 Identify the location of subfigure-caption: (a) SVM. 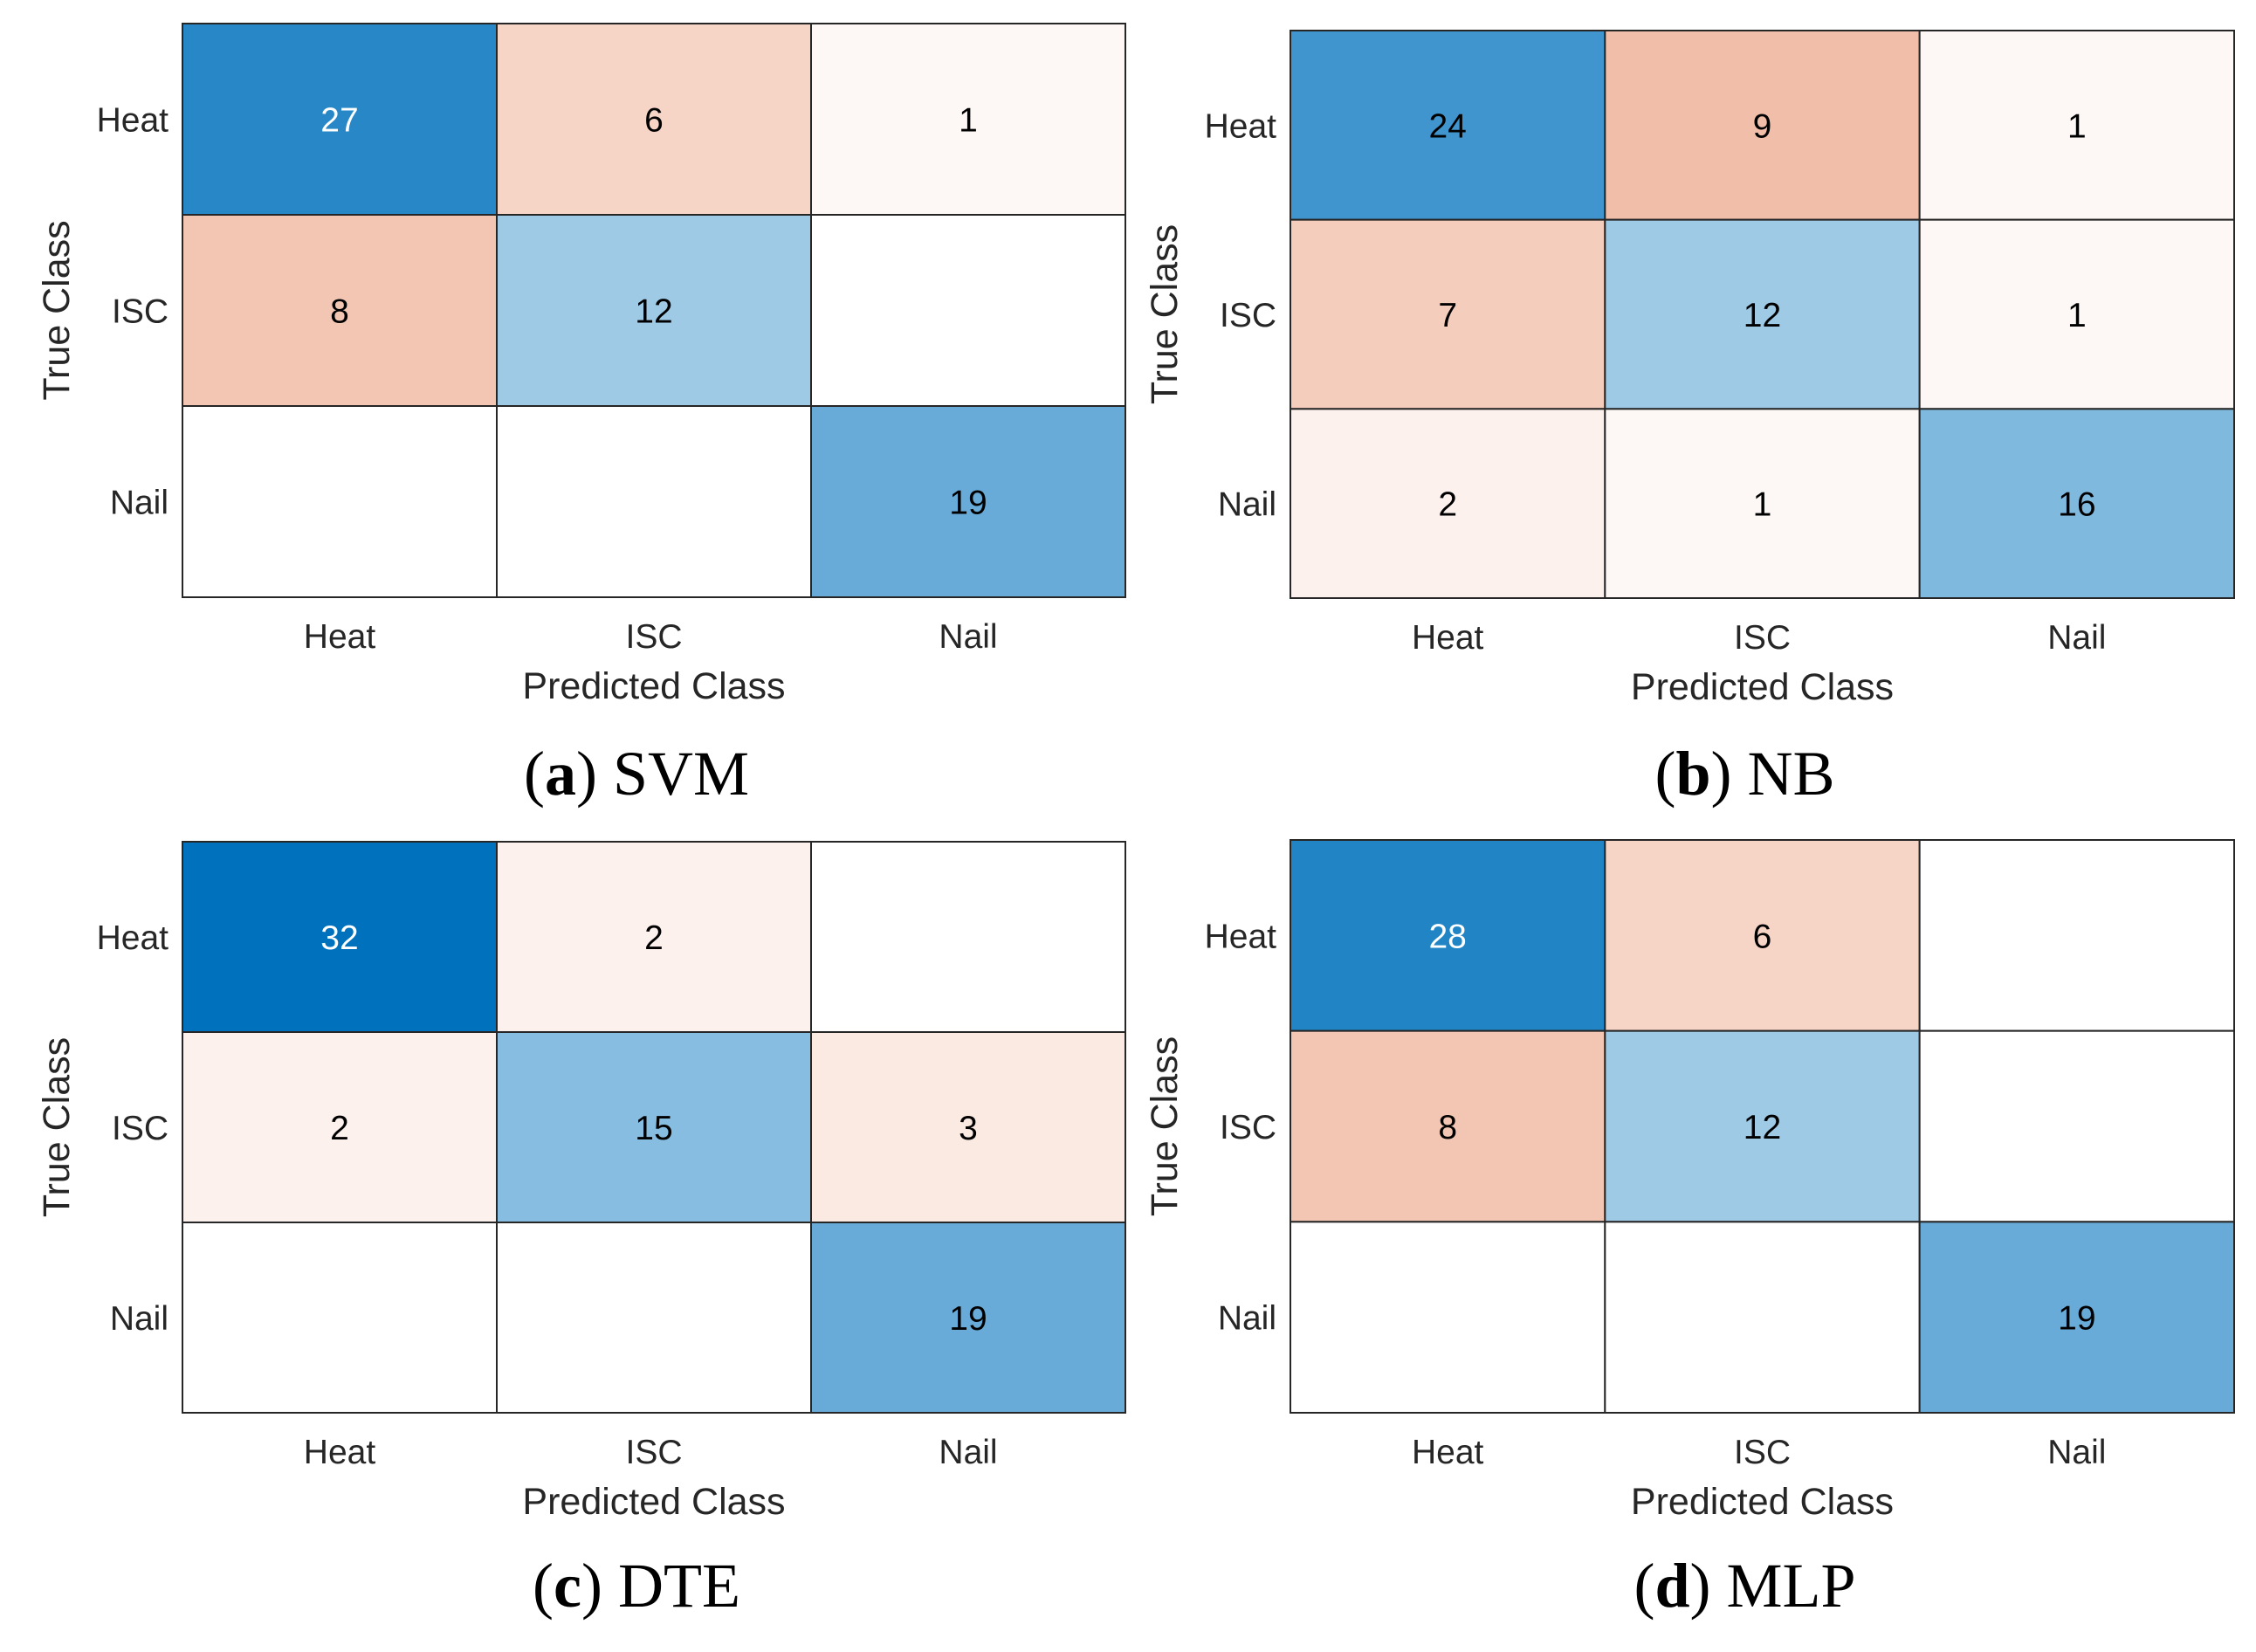
(636, 774).